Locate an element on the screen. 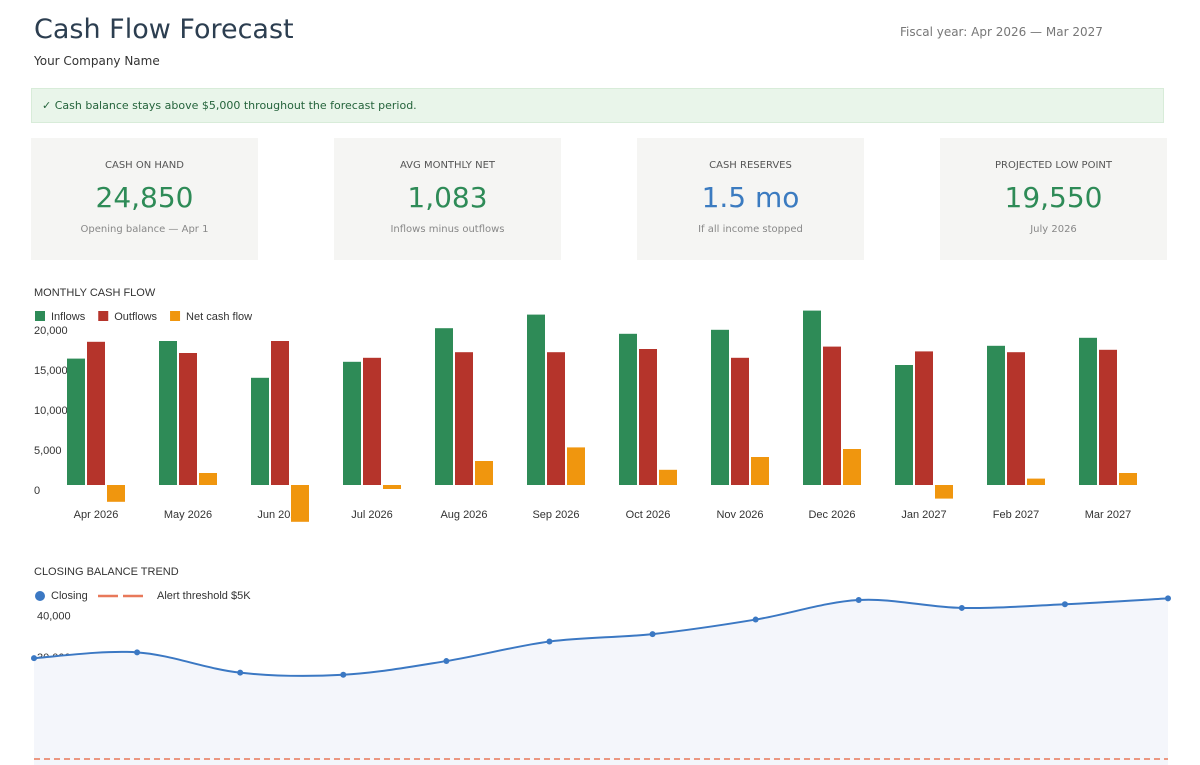  x-tick-label: Oct 2026 is located at coordinates (648, 515).